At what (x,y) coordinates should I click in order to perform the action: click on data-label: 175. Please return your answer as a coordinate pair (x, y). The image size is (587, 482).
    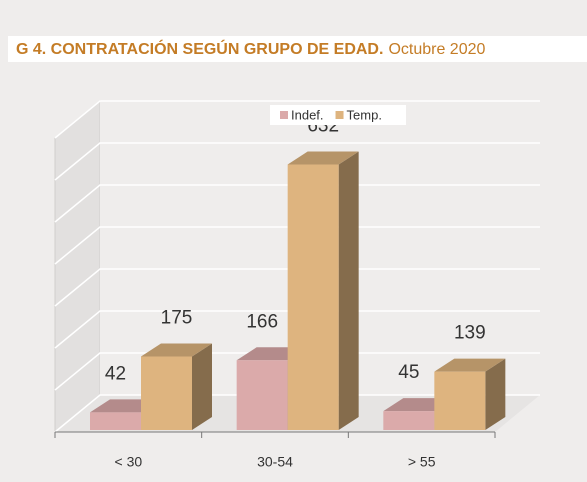
    Looking at the image, I should click on (177, 318).